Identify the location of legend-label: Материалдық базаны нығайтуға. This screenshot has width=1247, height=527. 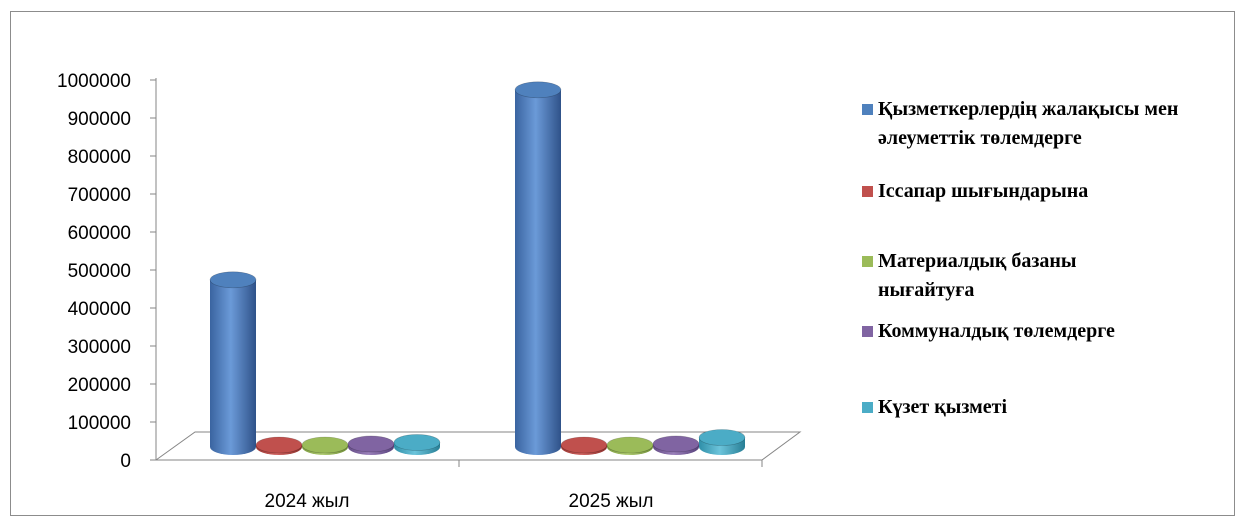
(977, 275).